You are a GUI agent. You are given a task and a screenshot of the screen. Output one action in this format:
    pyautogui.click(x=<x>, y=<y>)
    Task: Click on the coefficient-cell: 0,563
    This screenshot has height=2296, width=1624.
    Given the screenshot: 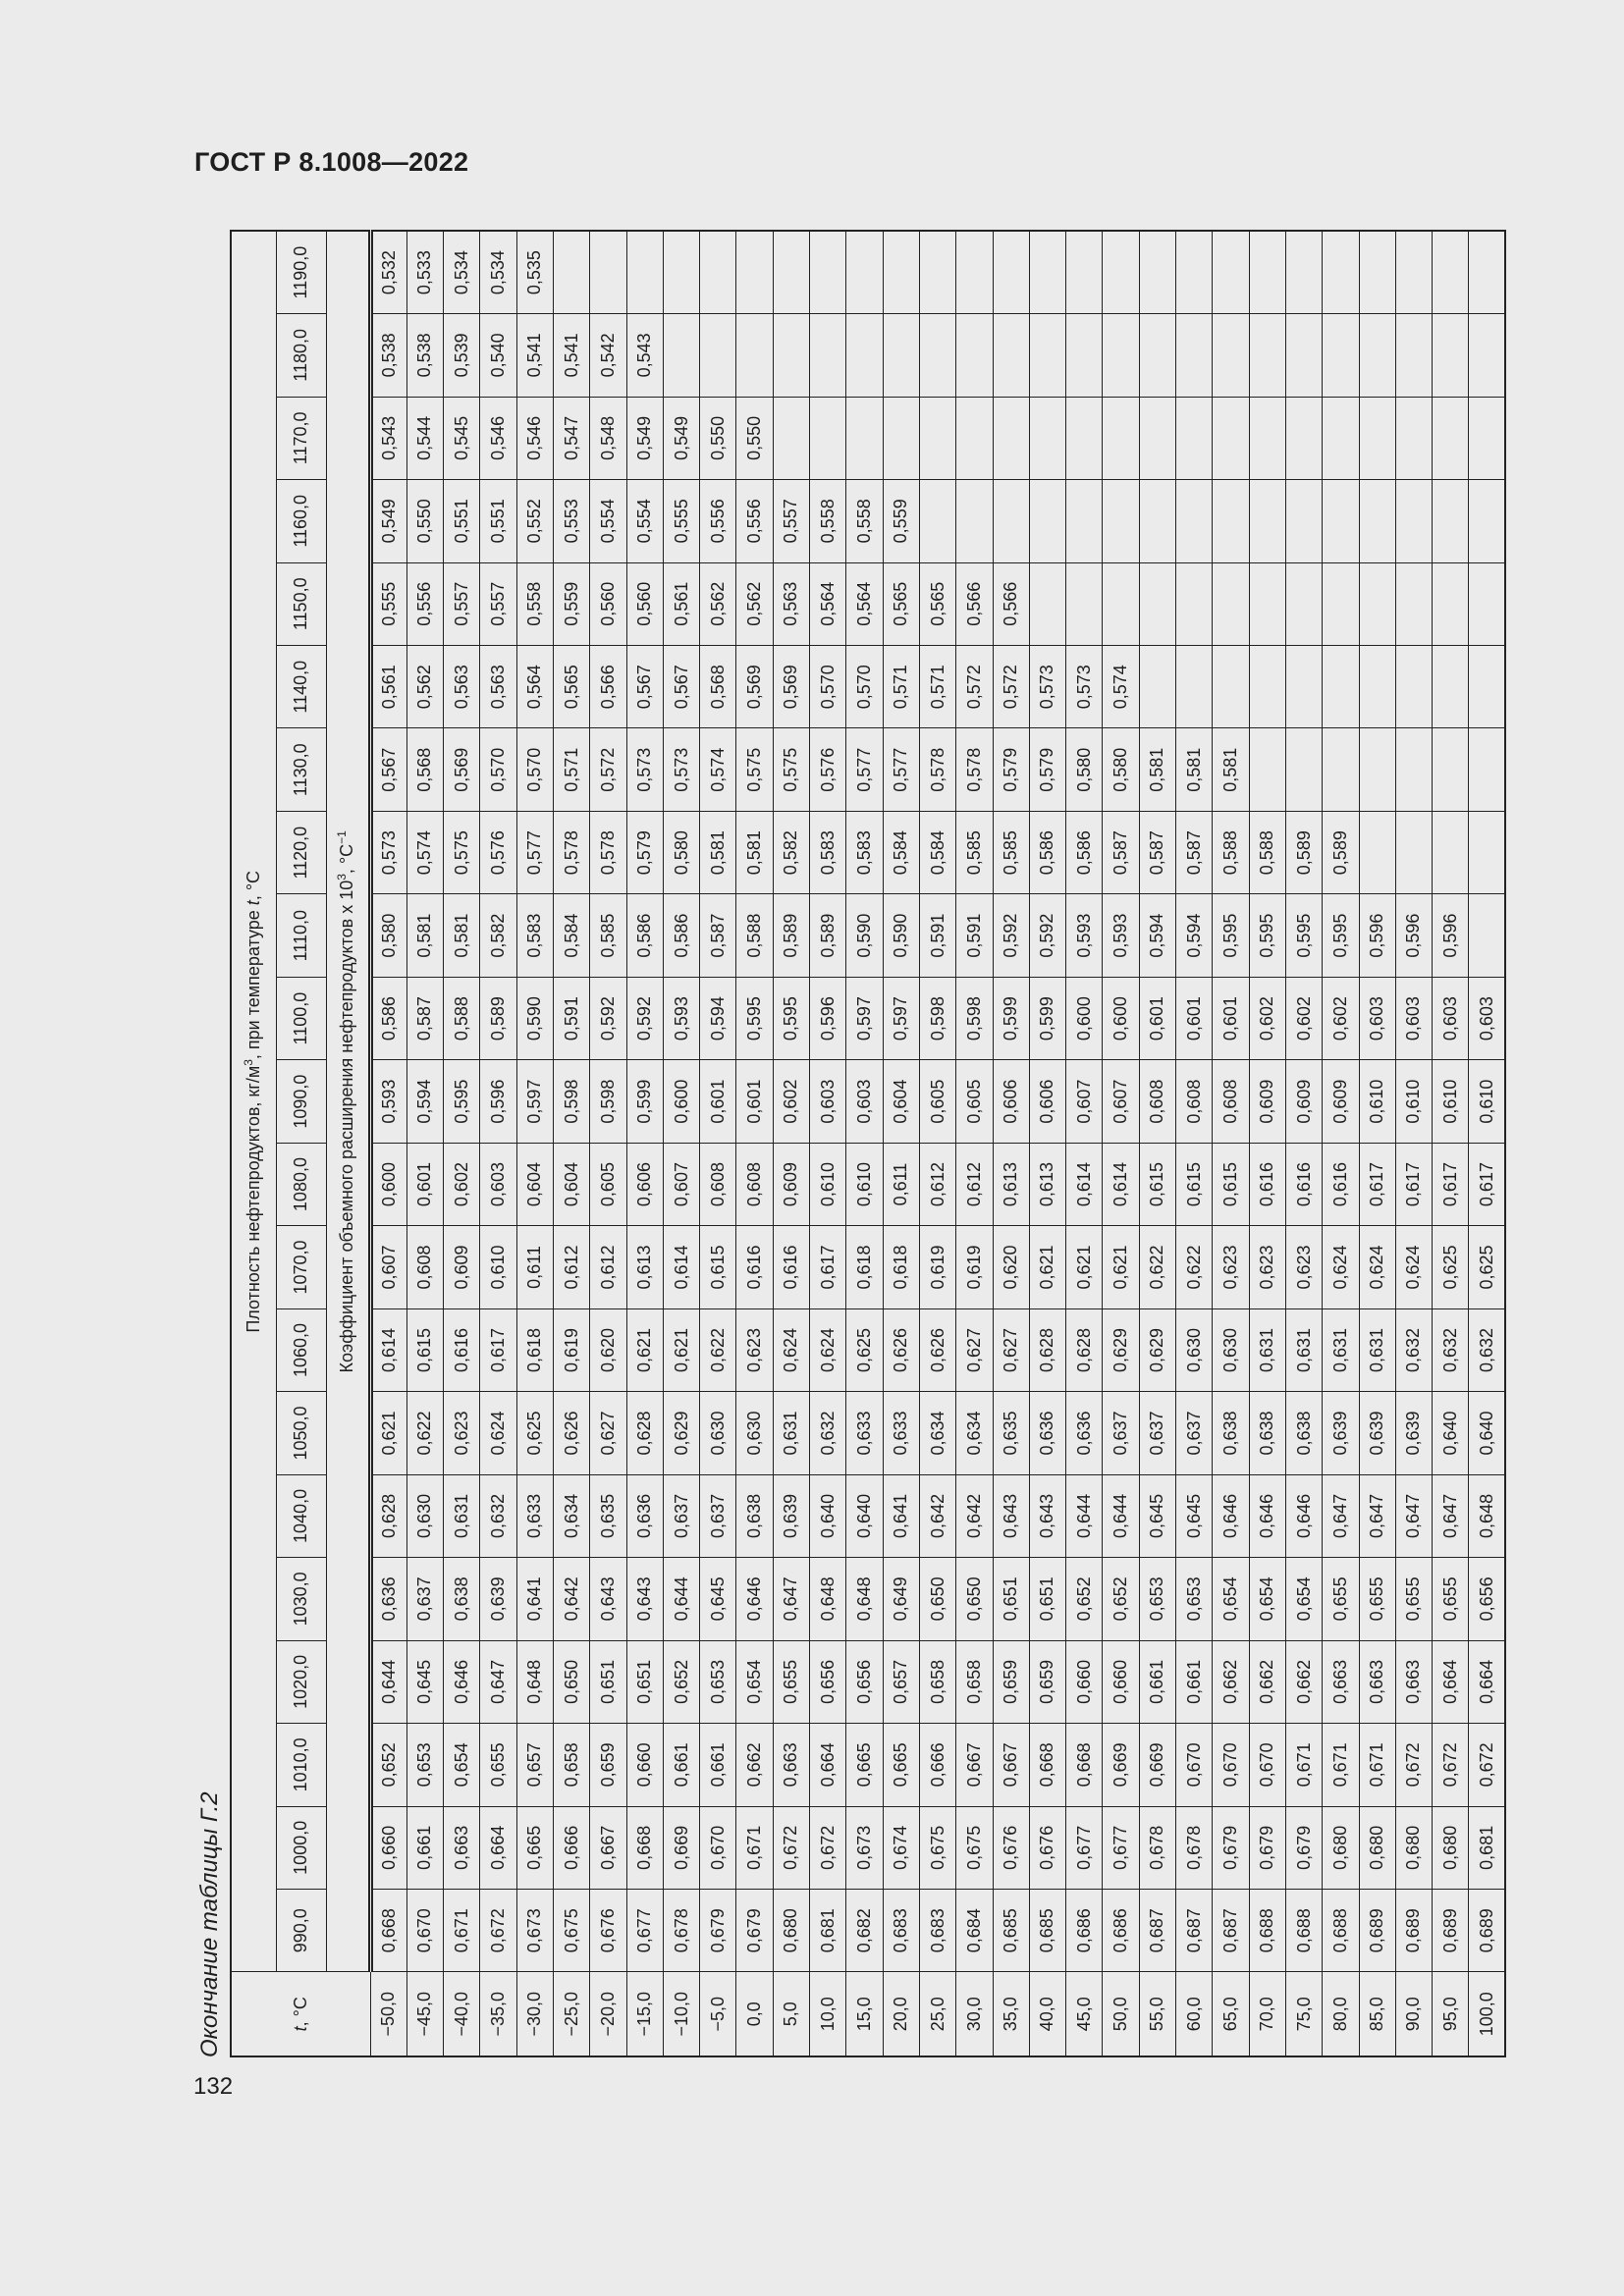 What is the action you would take?
    pyautogui.click(x=498, y=686)
    